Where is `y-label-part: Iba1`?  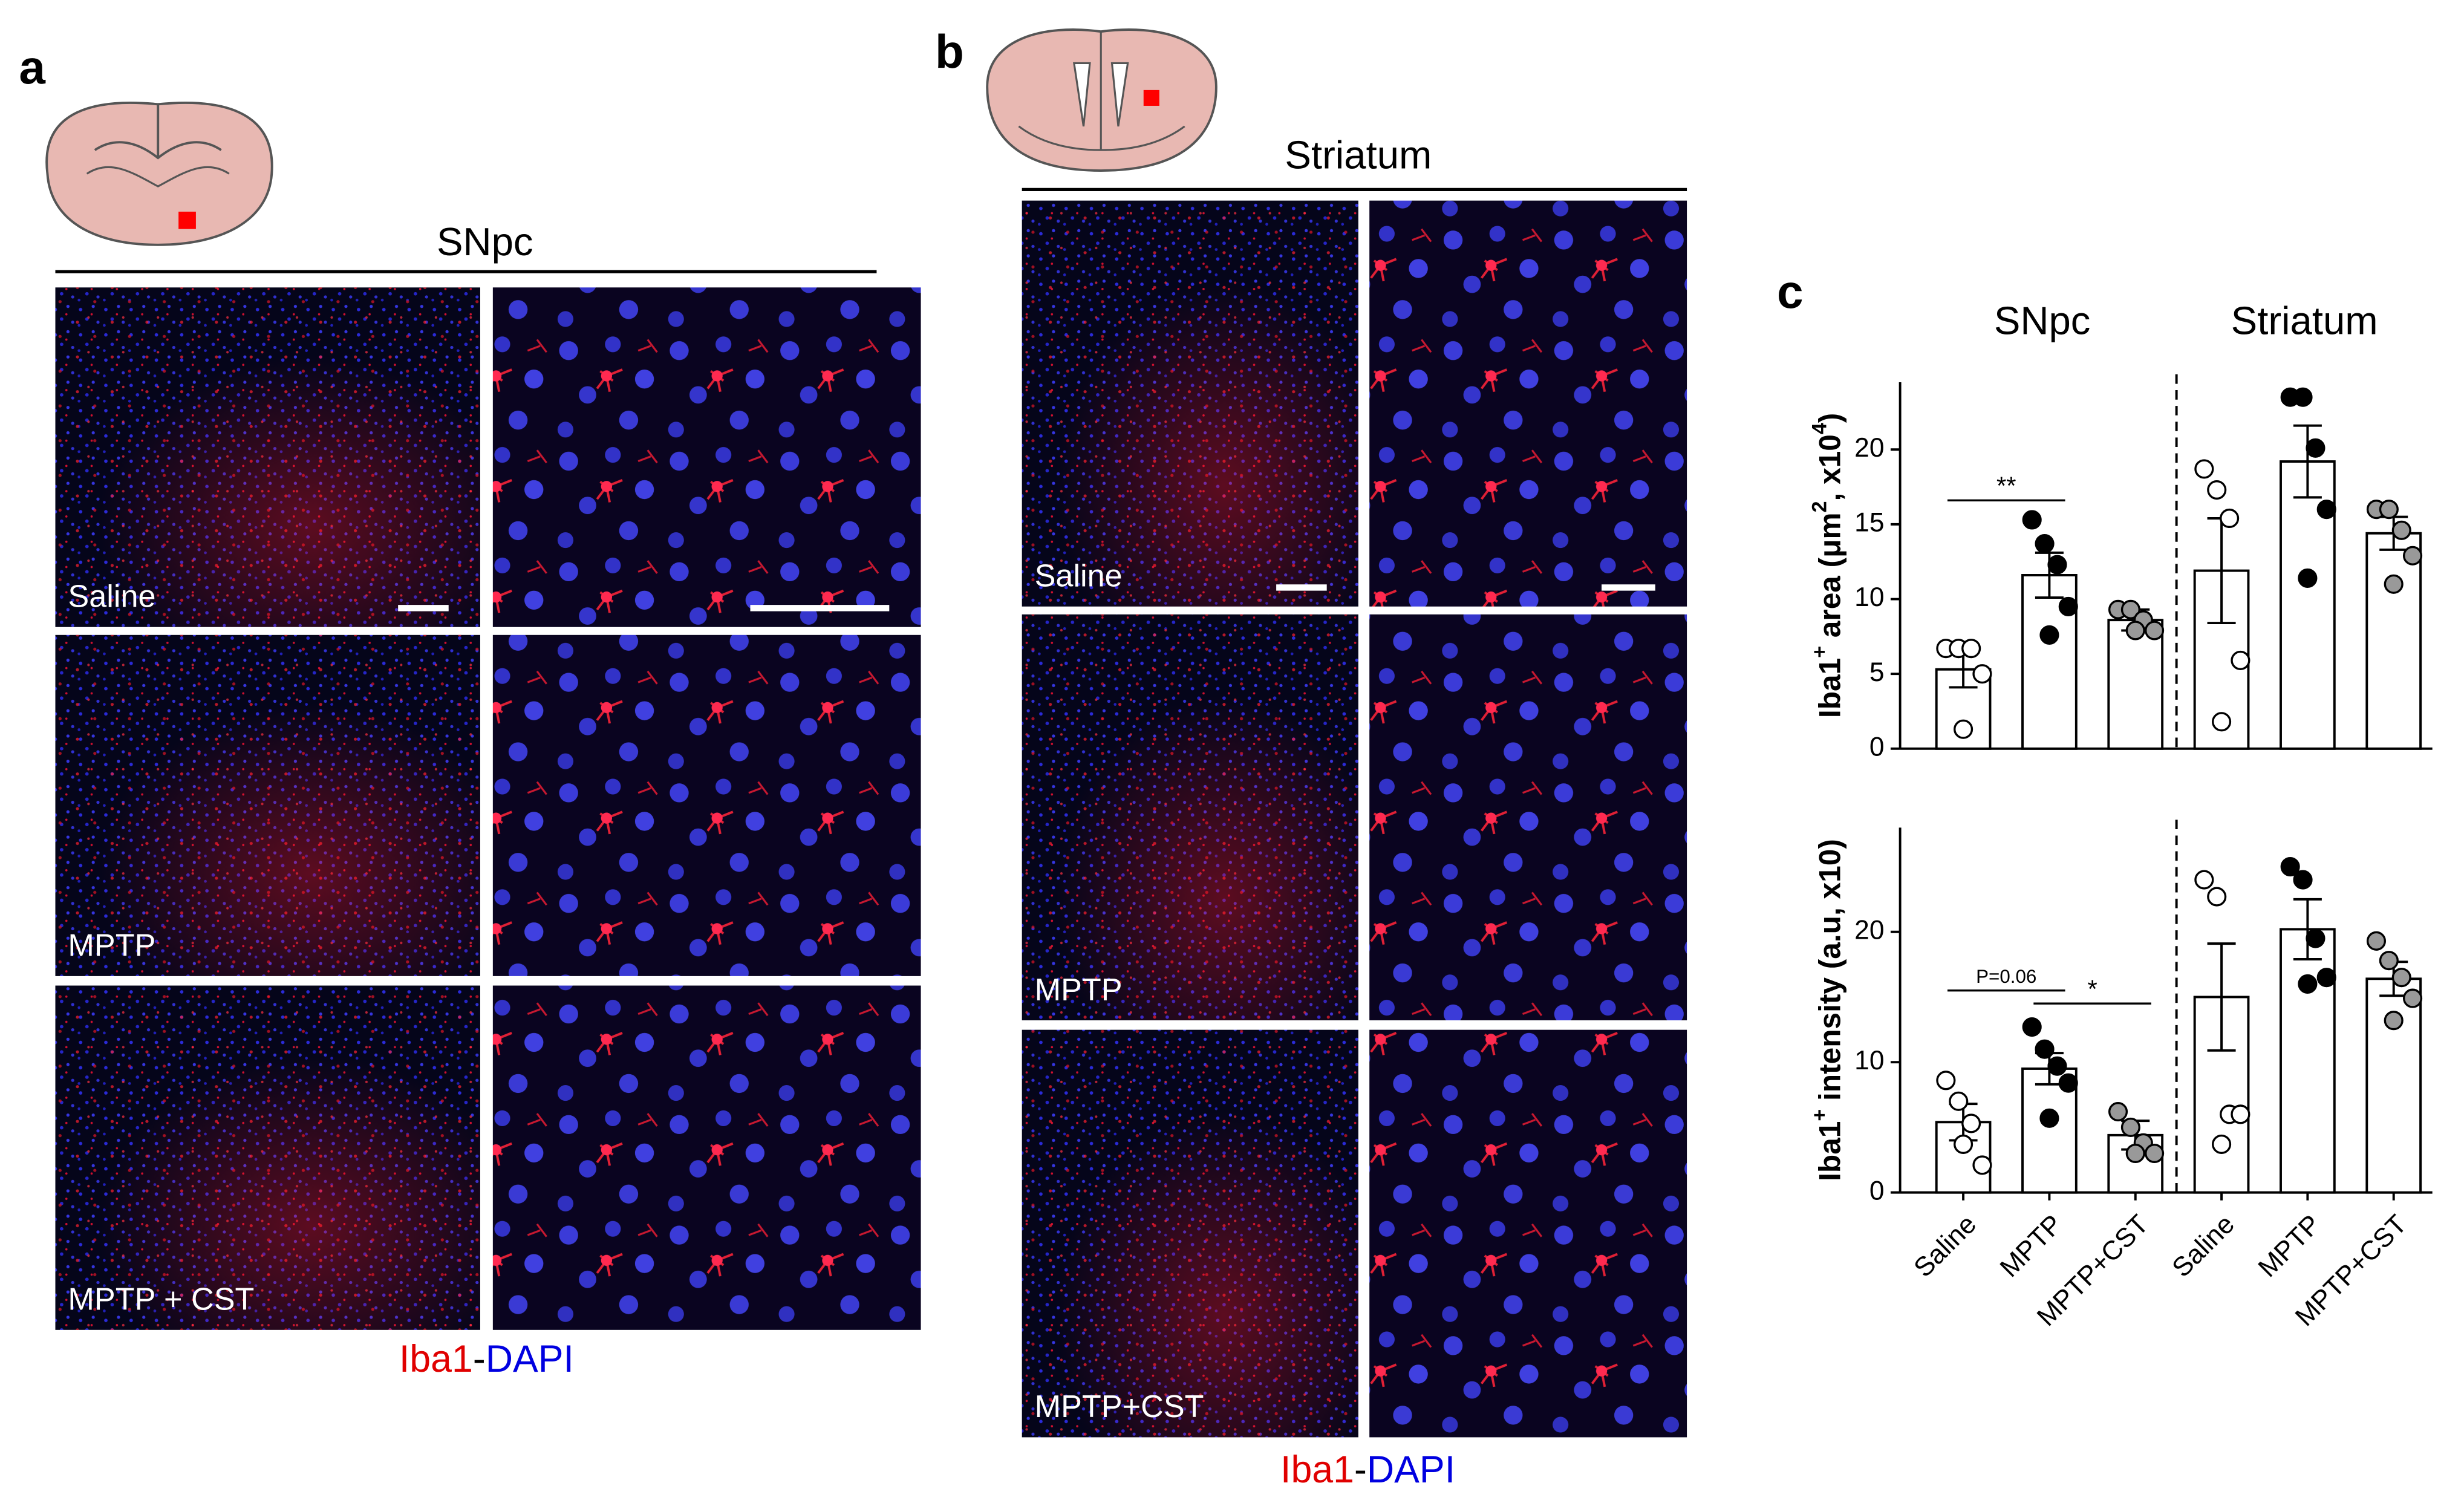
y-label-part: Iba1 is located at coordinates (1829, 1151).